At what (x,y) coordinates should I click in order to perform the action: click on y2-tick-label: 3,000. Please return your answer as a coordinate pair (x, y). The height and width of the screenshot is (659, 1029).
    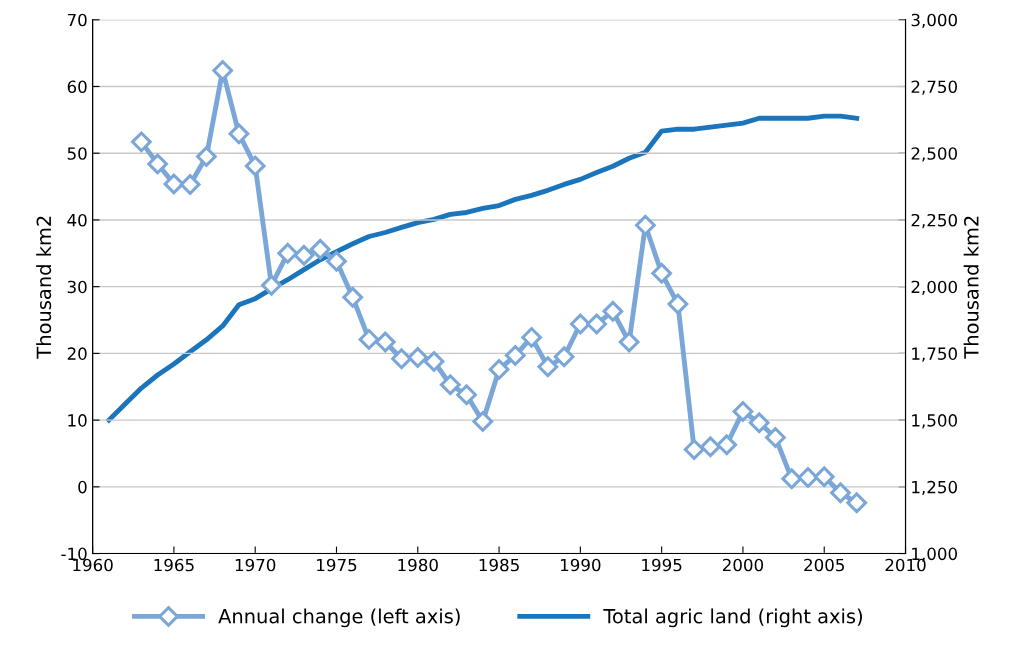
    Looking at the image, I should click on (934, 21).